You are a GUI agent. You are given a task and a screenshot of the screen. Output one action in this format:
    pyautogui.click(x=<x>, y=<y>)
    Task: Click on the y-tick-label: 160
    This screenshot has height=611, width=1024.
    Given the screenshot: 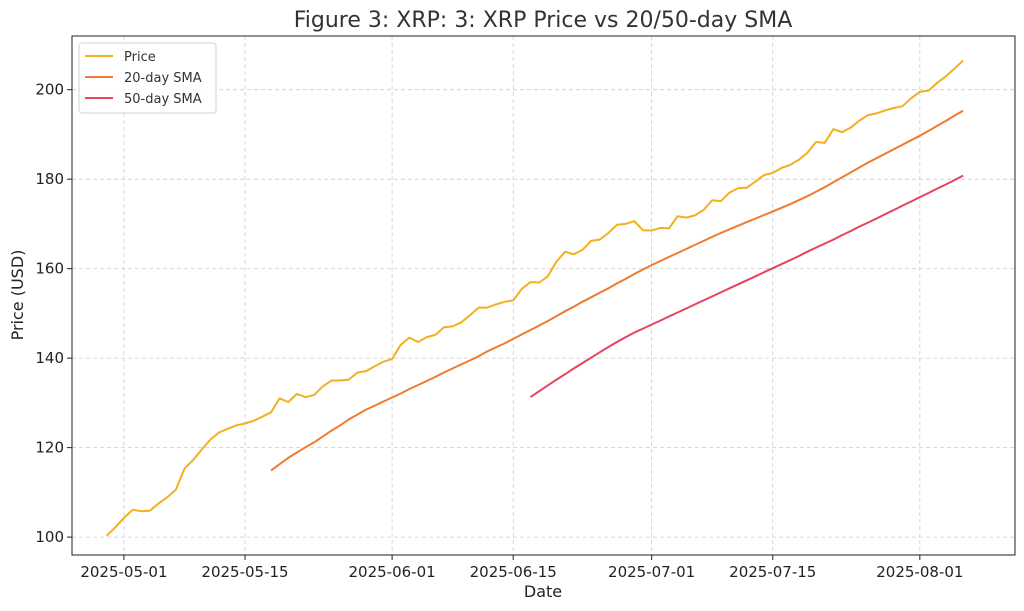 What is the action you would take?
    pyautogui.click(x=49, y=269)
    